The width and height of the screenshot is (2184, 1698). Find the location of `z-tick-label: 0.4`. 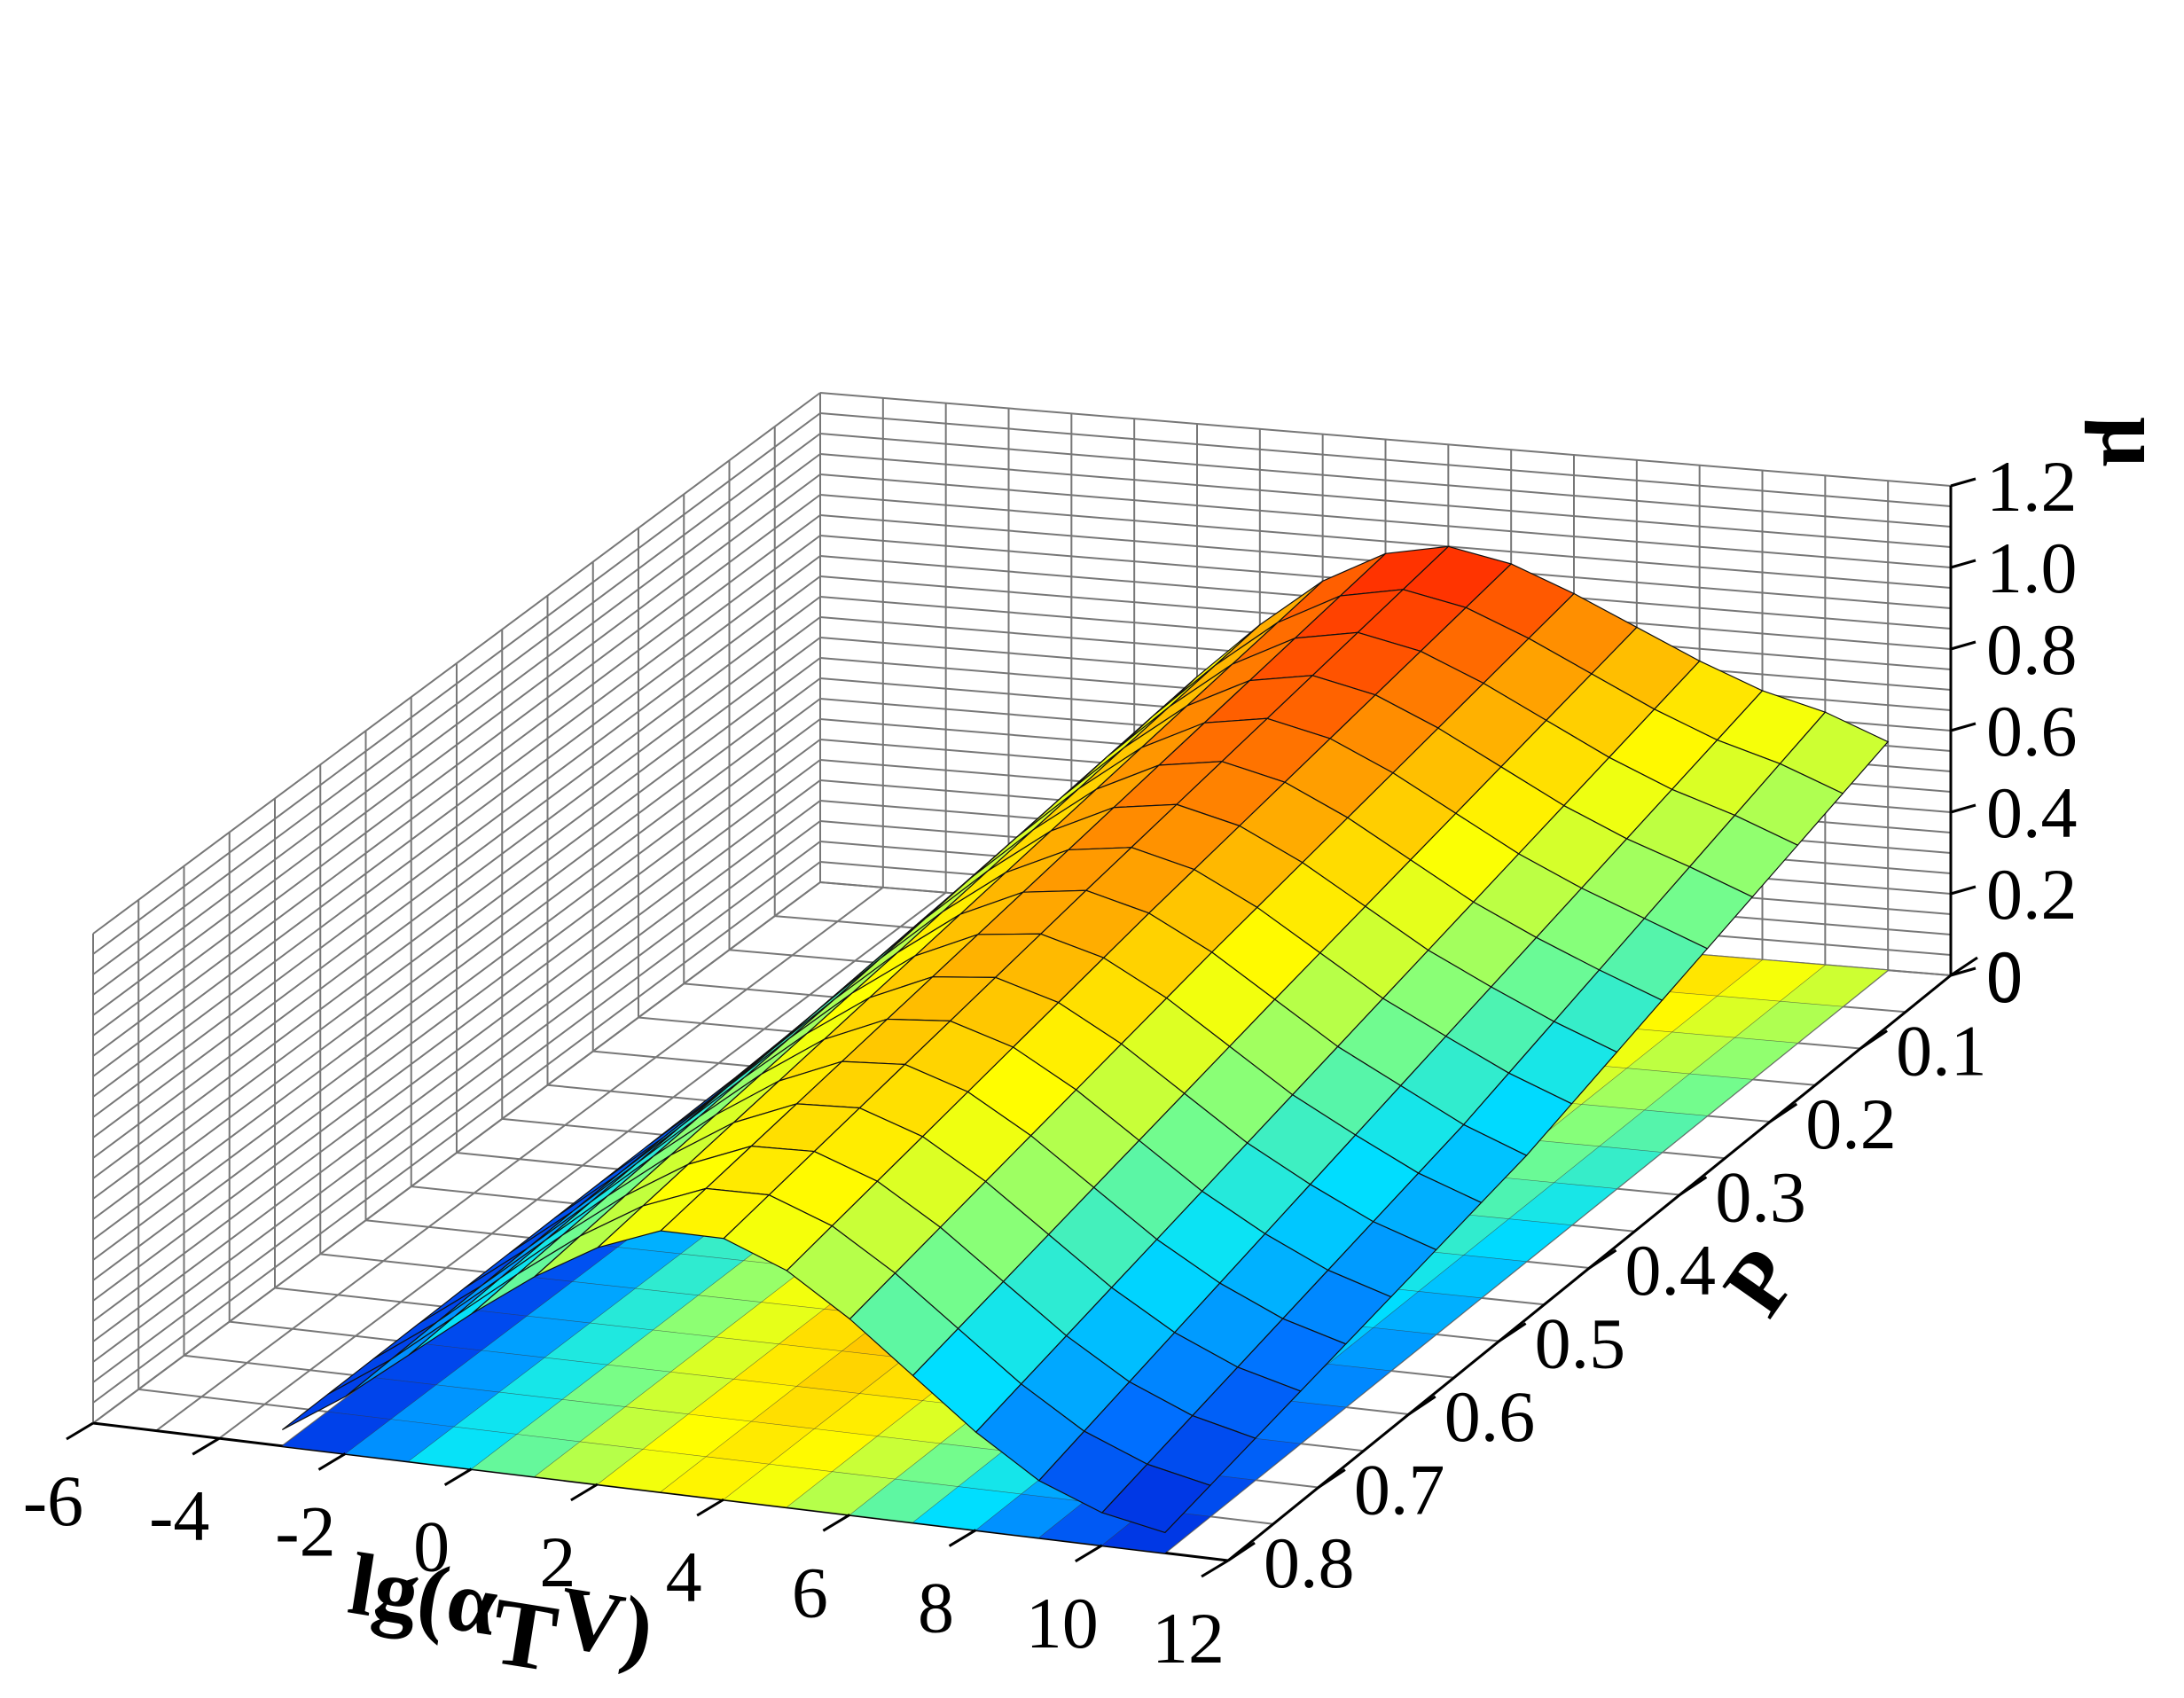

z-tick-label: 0.4 is located at coordinates (2032, 812).